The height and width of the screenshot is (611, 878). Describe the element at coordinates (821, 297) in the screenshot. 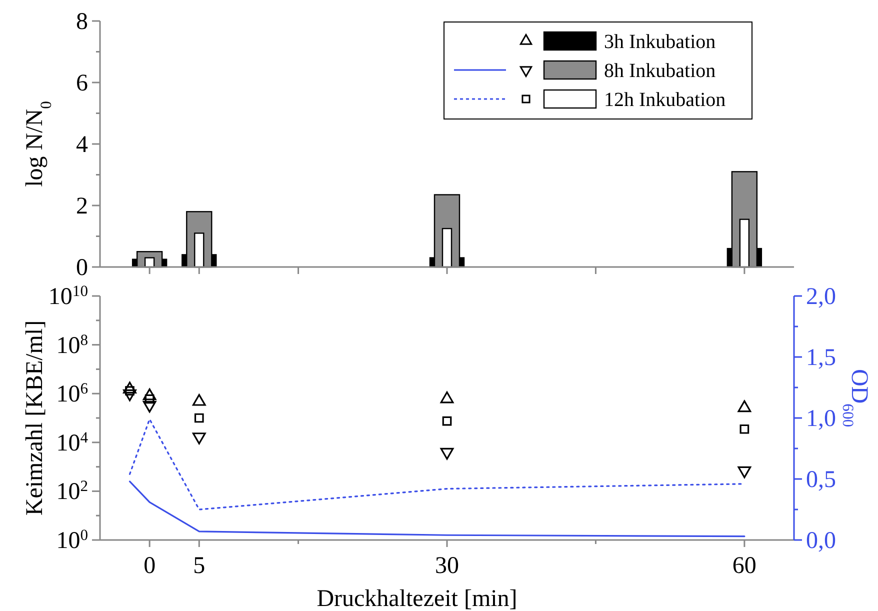

I see `y2-tick-label: 2,0` at that location.